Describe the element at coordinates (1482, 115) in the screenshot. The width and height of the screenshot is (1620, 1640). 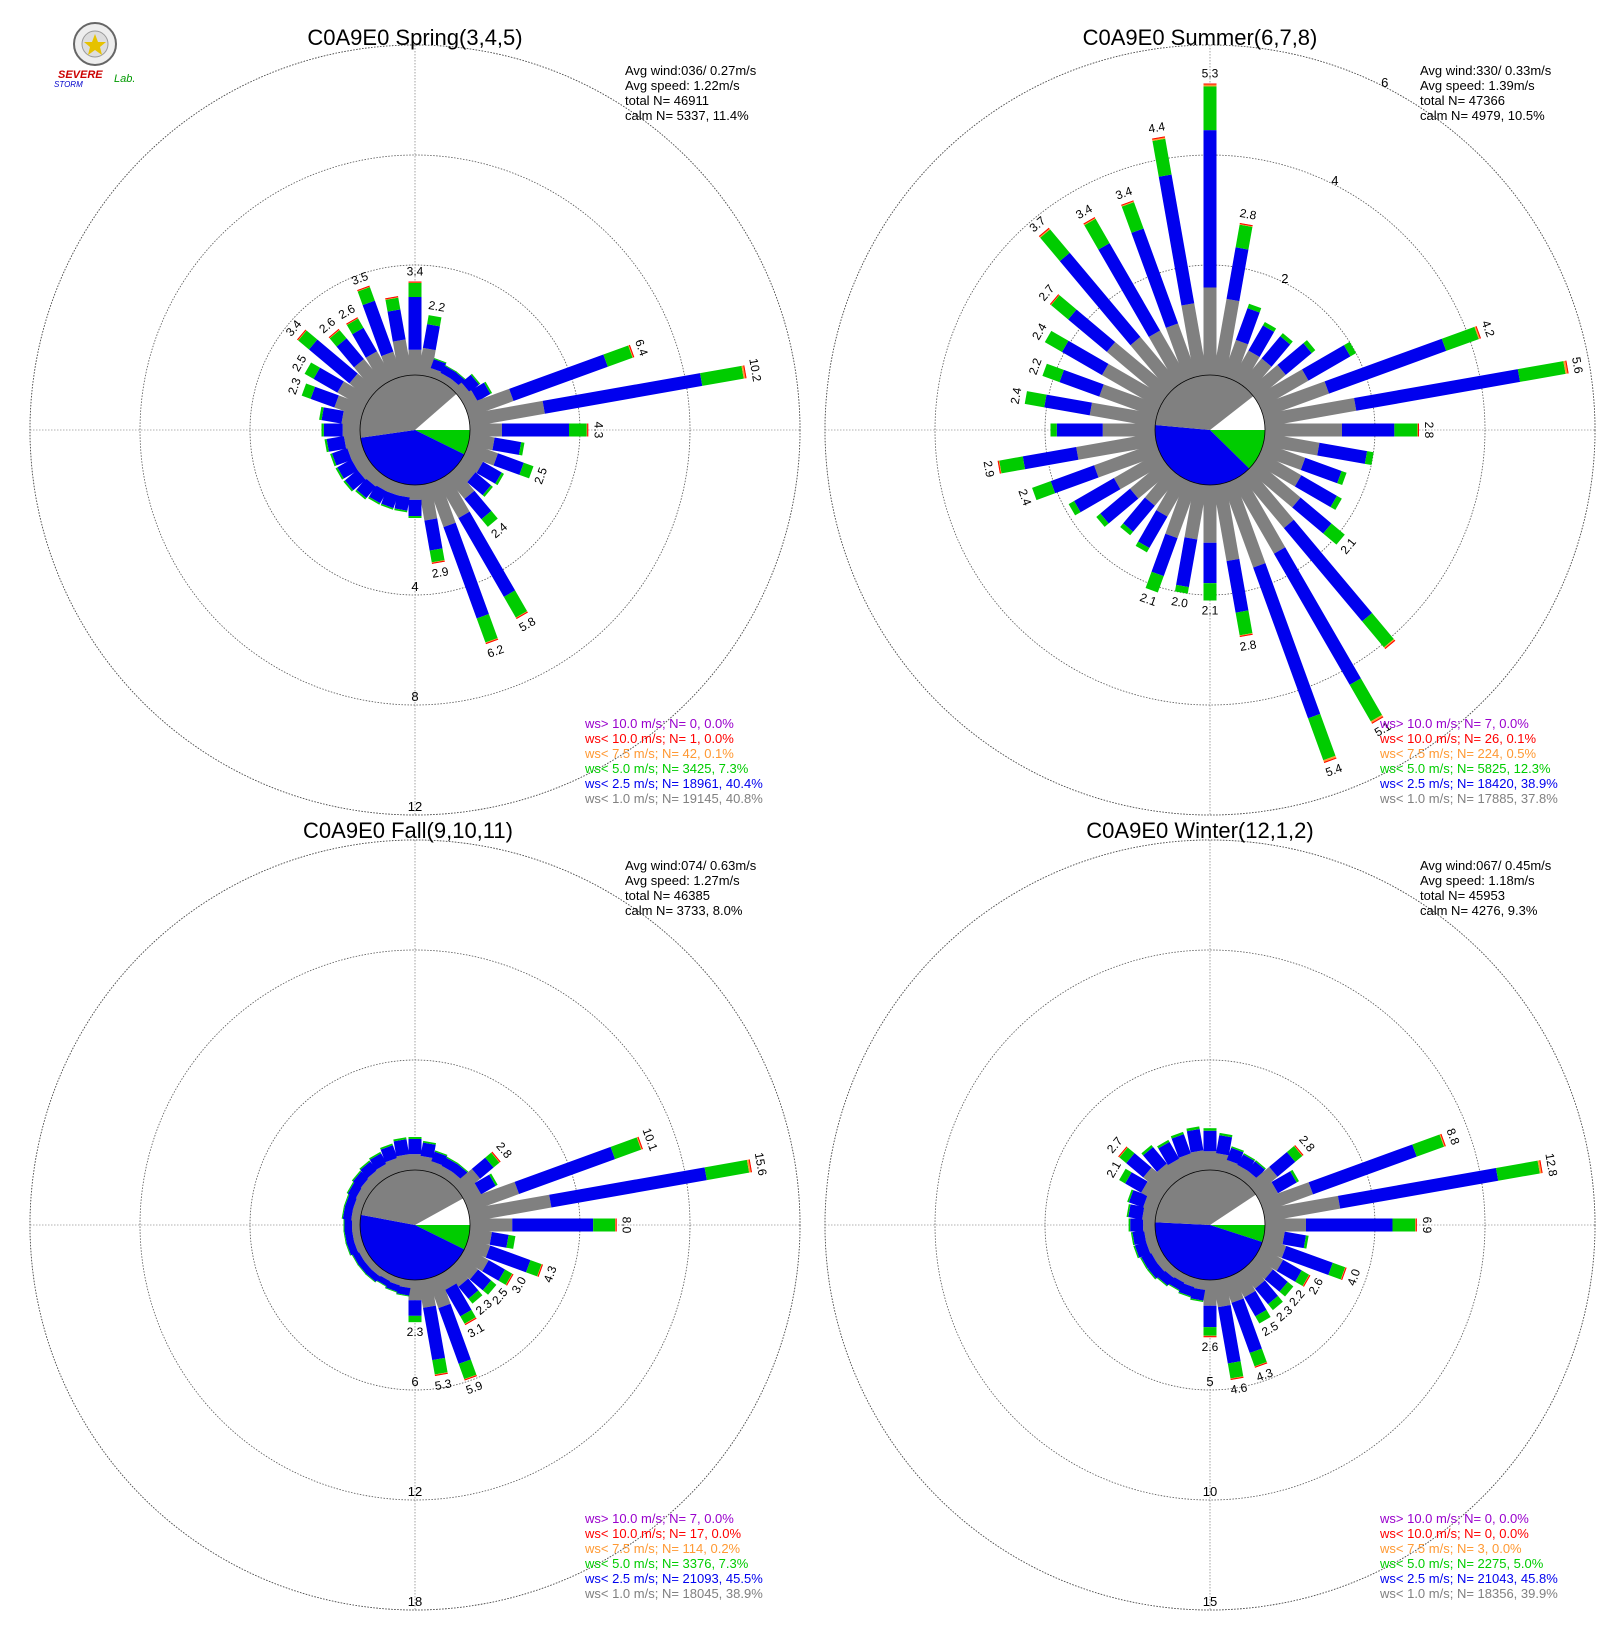
I see `stat-line-4: calm N= 4979, 10.5%` at that location.